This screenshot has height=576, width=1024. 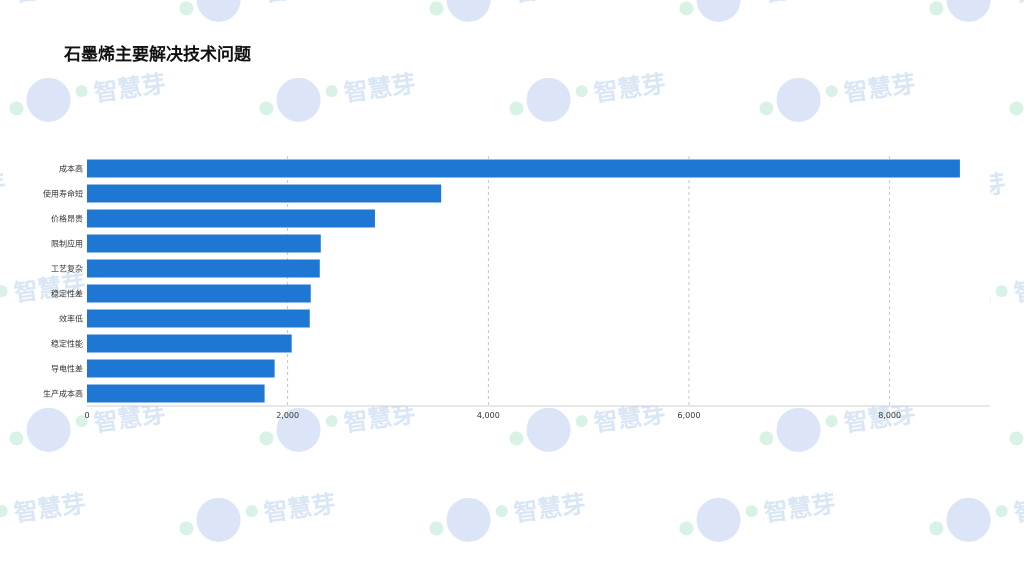 I want to click on y-tick-label: 成本高, so click(x=71, y=169).